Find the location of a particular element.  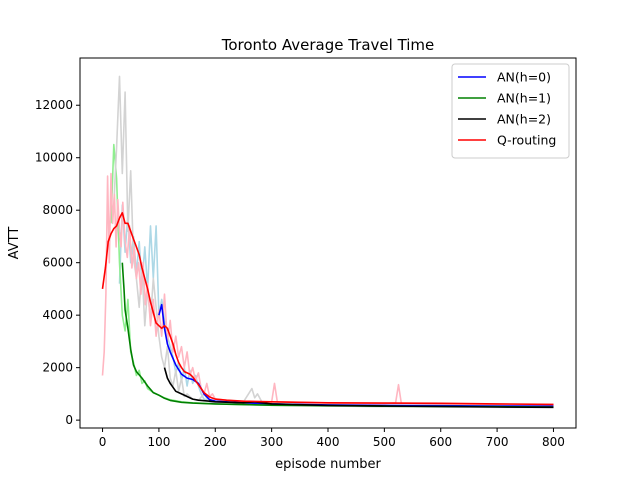

y-tick-label: 2000 is located at coordinates (57, 368).